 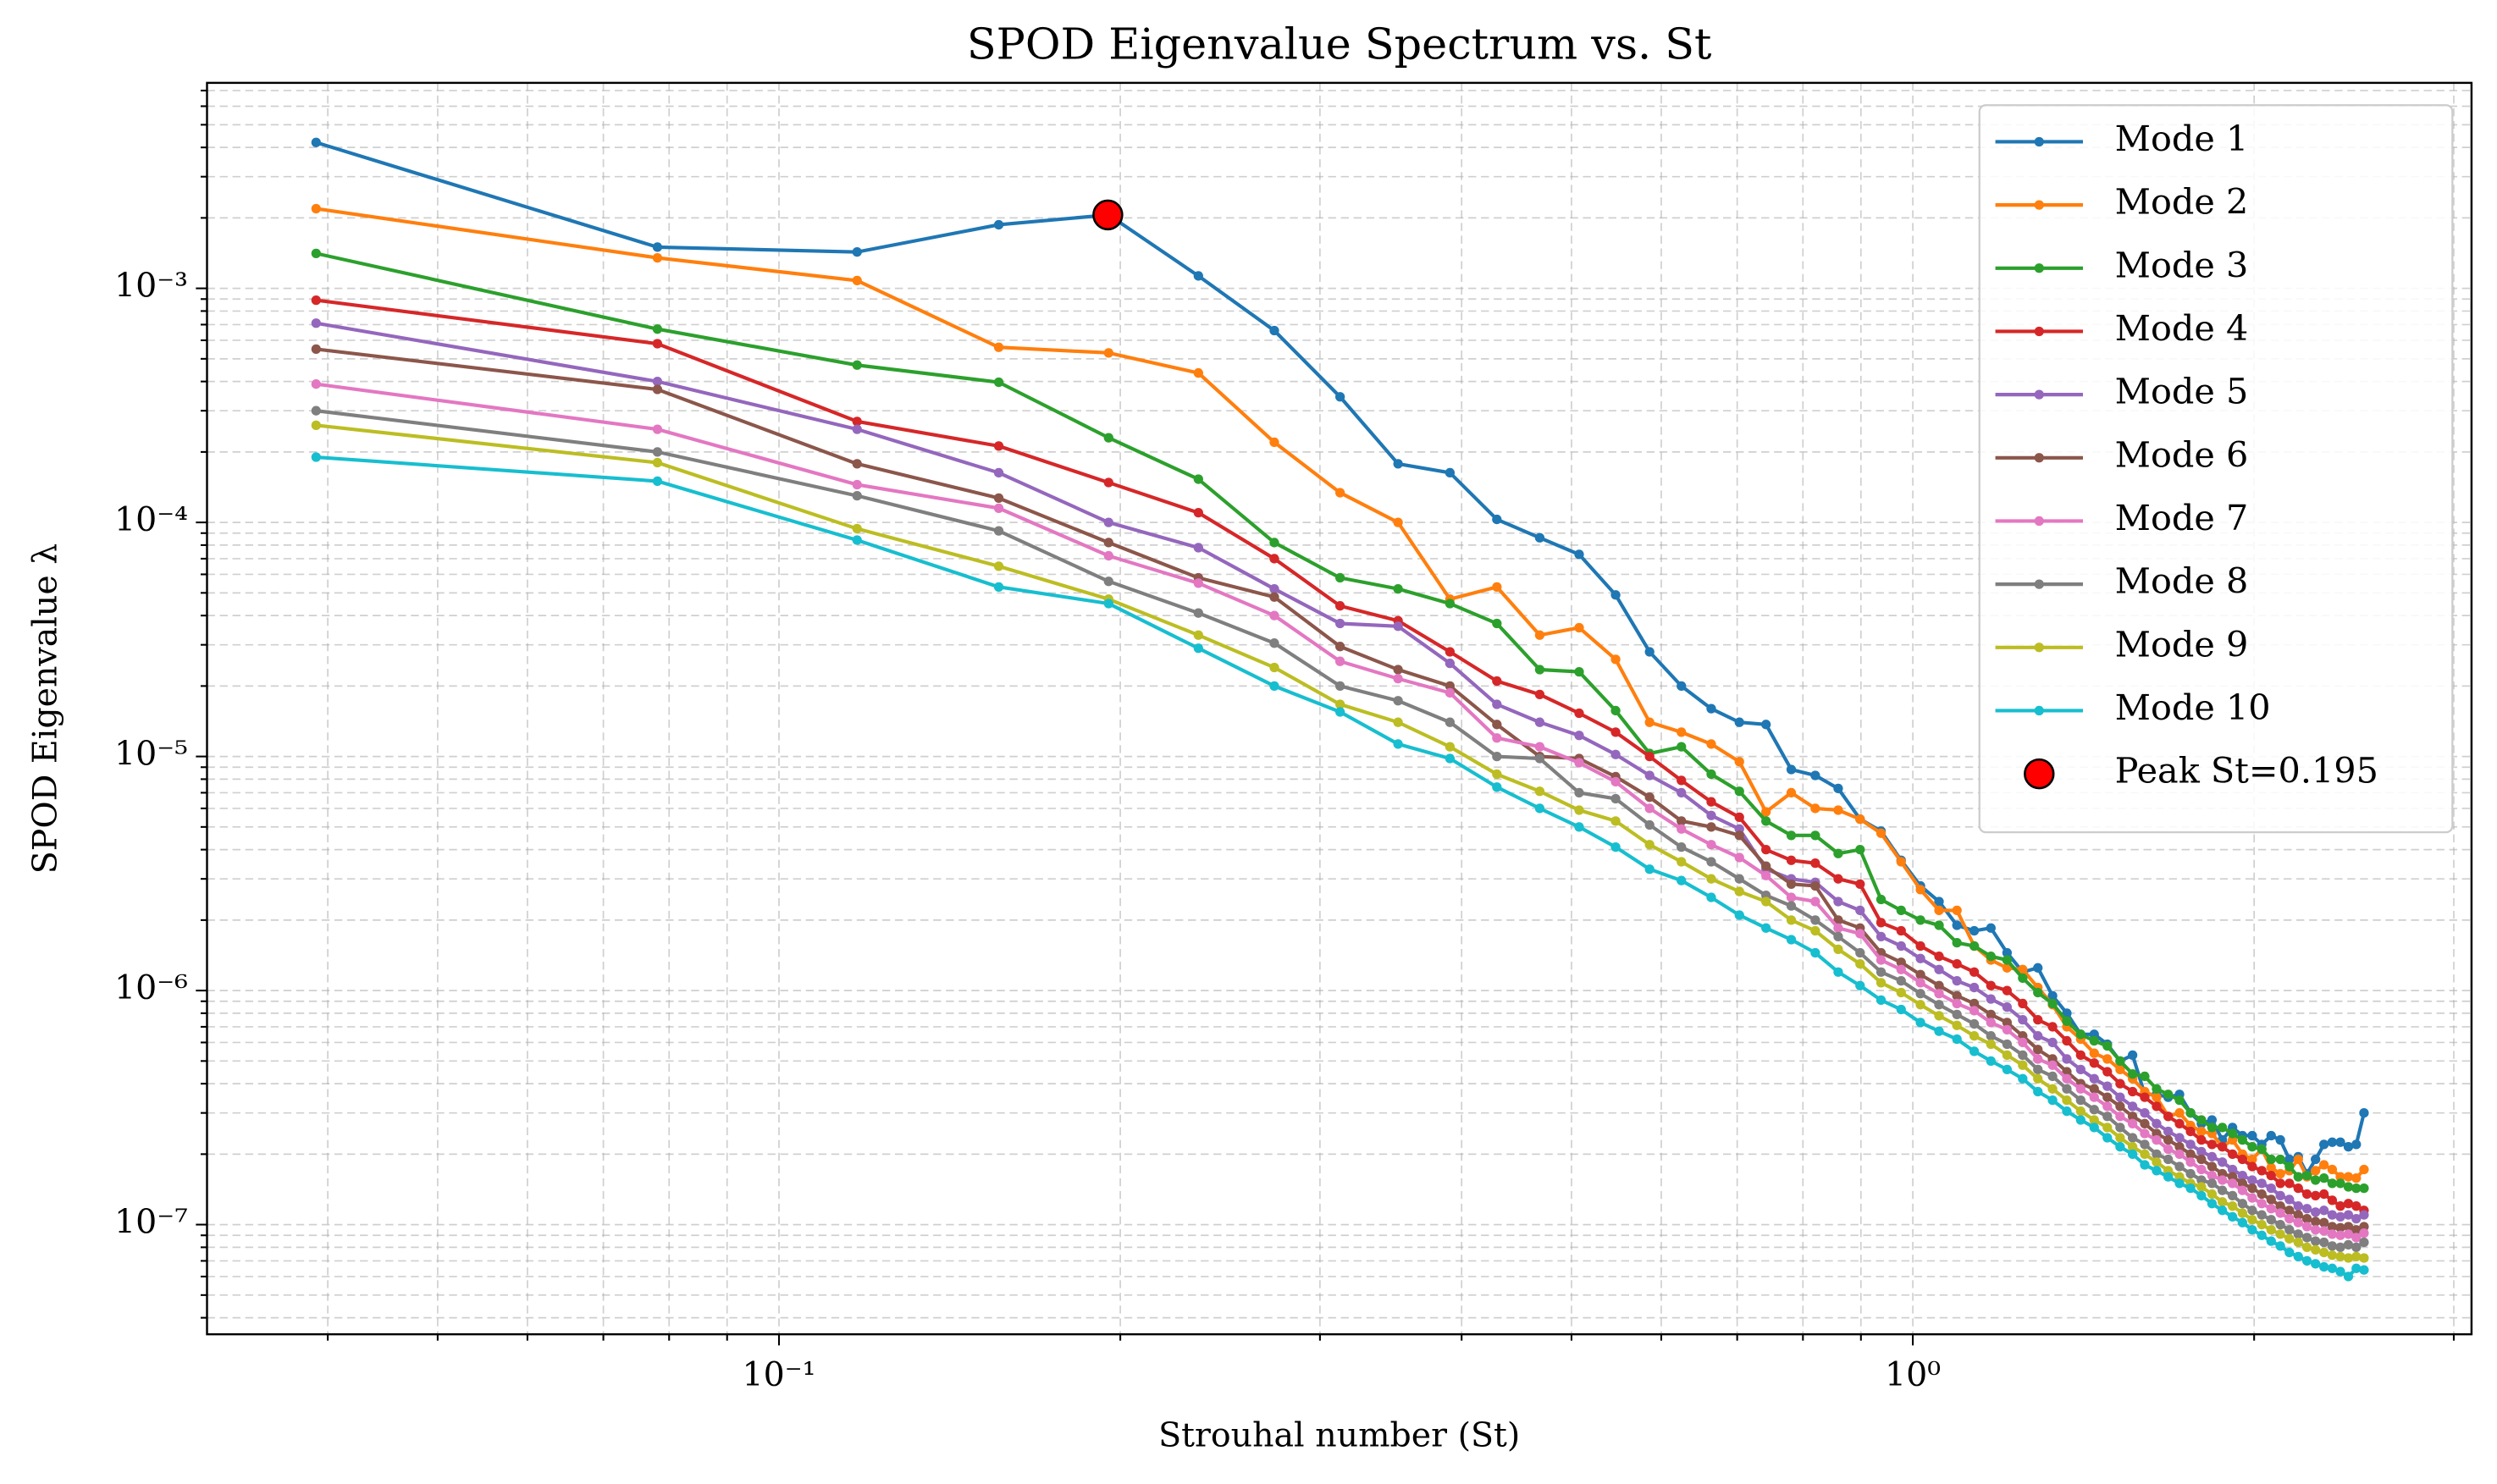 What do you see at coordinates (2182, 518) in the screenshot?
I see `legend-label: Mode 7` at bounding box center [2182, 518].